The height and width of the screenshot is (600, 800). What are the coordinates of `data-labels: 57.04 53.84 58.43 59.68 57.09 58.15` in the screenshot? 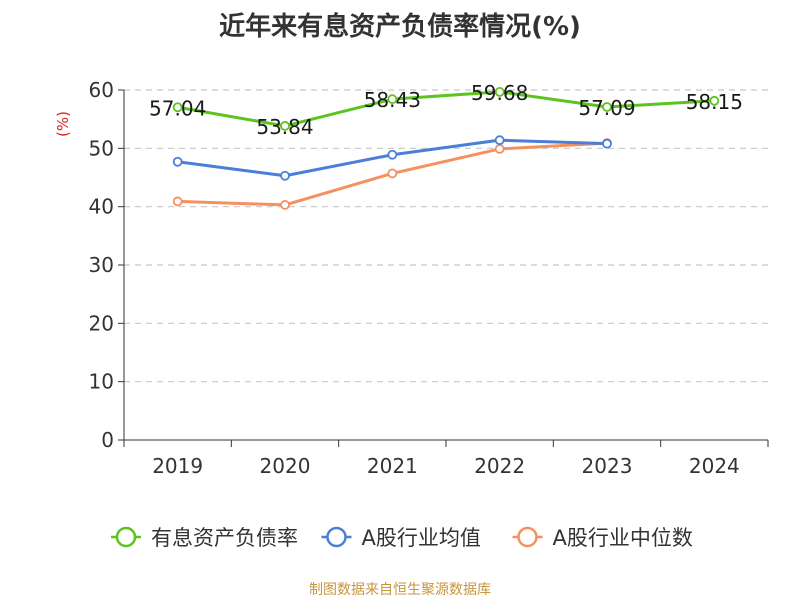 It's located at (446, 110).